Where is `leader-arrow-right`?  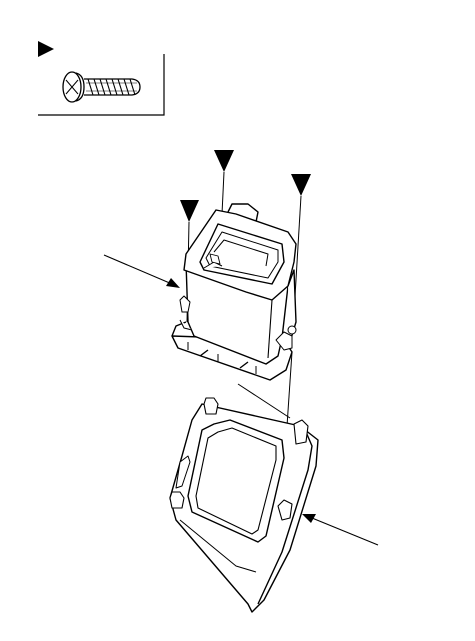 leader-arrow-right is located at coordinates (340, 530).